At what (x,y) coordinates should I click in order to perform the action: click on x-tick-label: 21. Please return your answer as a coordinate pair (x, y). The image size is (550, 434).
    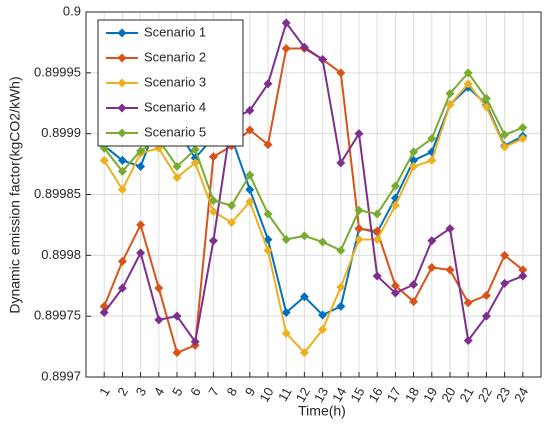
    Looking at the image, I should click on (467, 395).